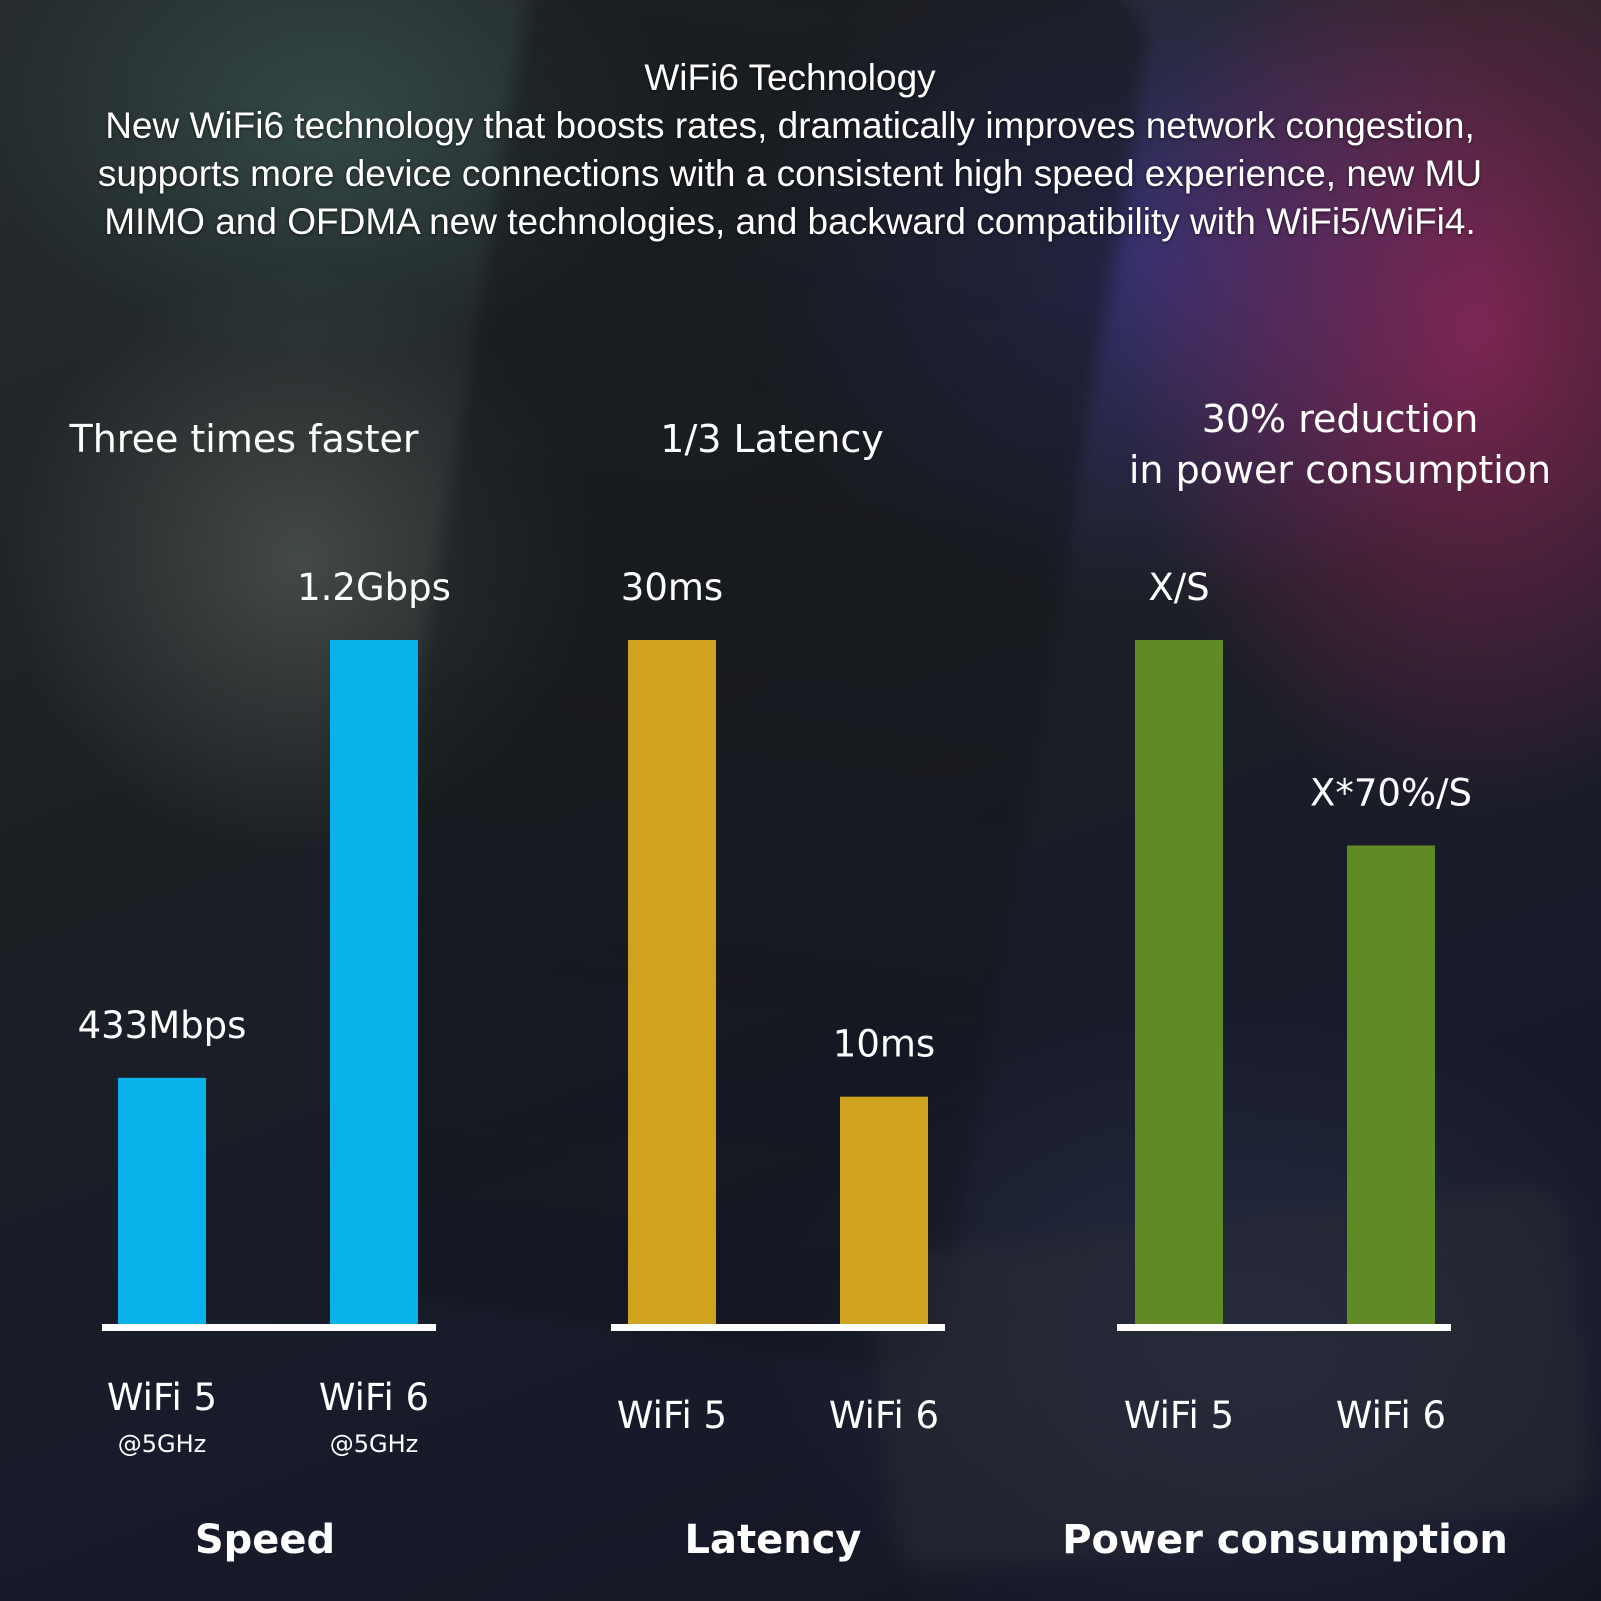 The width and height of the screenshot is (1601, 1601). I want to click on header-title: WiFi6 Technology, so click(790, 77).